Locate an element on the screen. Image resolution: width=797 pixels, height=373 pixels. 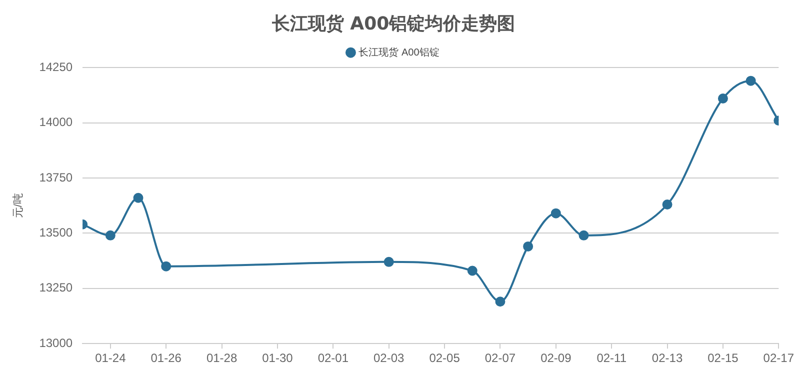
x-tick-label: 02-07 is located at coordinates (500, 358).